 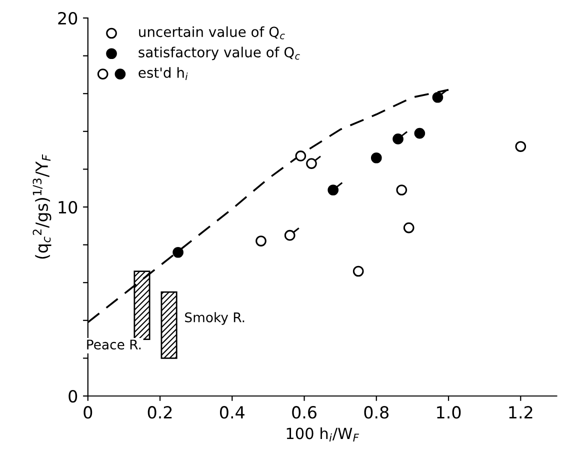 I want to click on y-tick-label: 0, so click(x=73, y=396).